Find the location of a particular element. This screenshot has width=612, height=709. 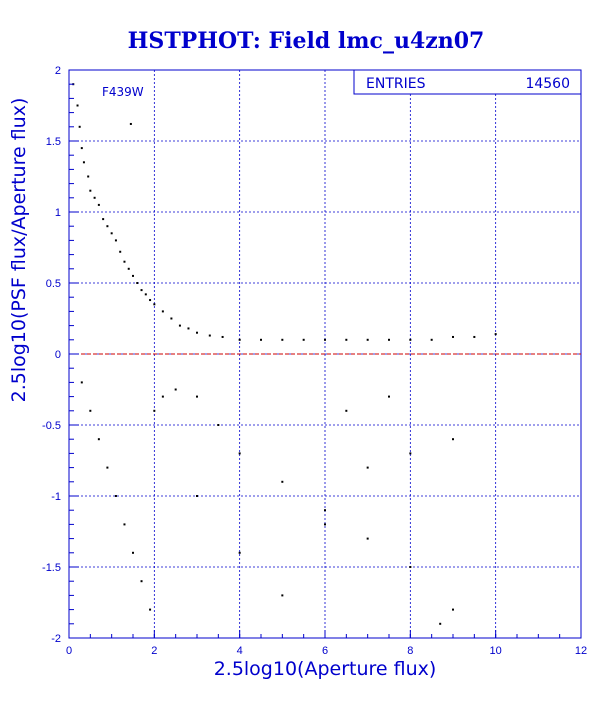

y-tick-label: -0.5 is located at coordinates (51, 426).